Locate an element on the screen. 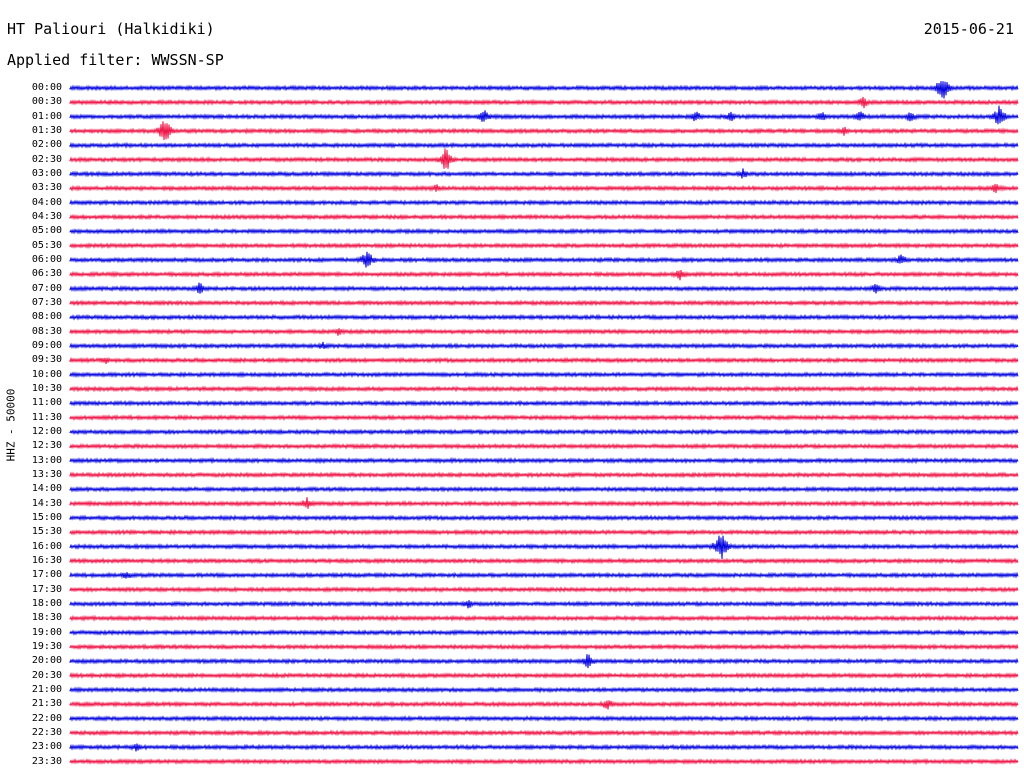  time-tick-label: 19:30 is located at coordinates (46, 646).